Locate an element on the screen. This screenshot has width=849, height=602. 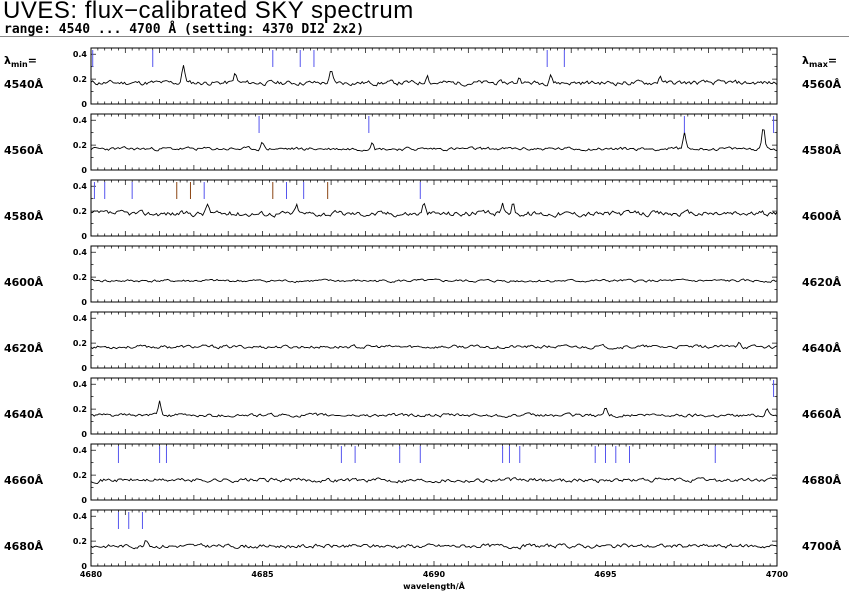
panel-lambda-min: 4540Å is located at coordinates (24, 84).